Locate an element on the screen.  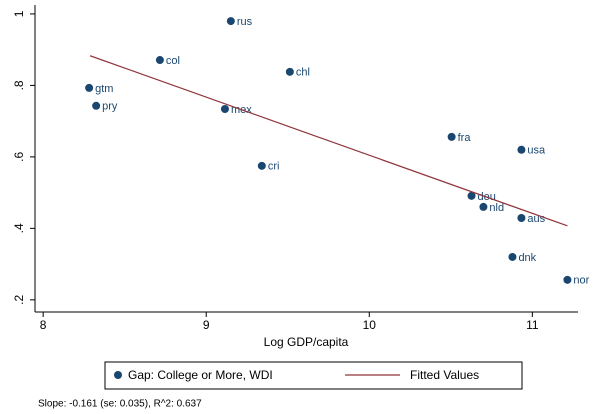
x-tick-label: 8 is located at coordinates (43, 325).